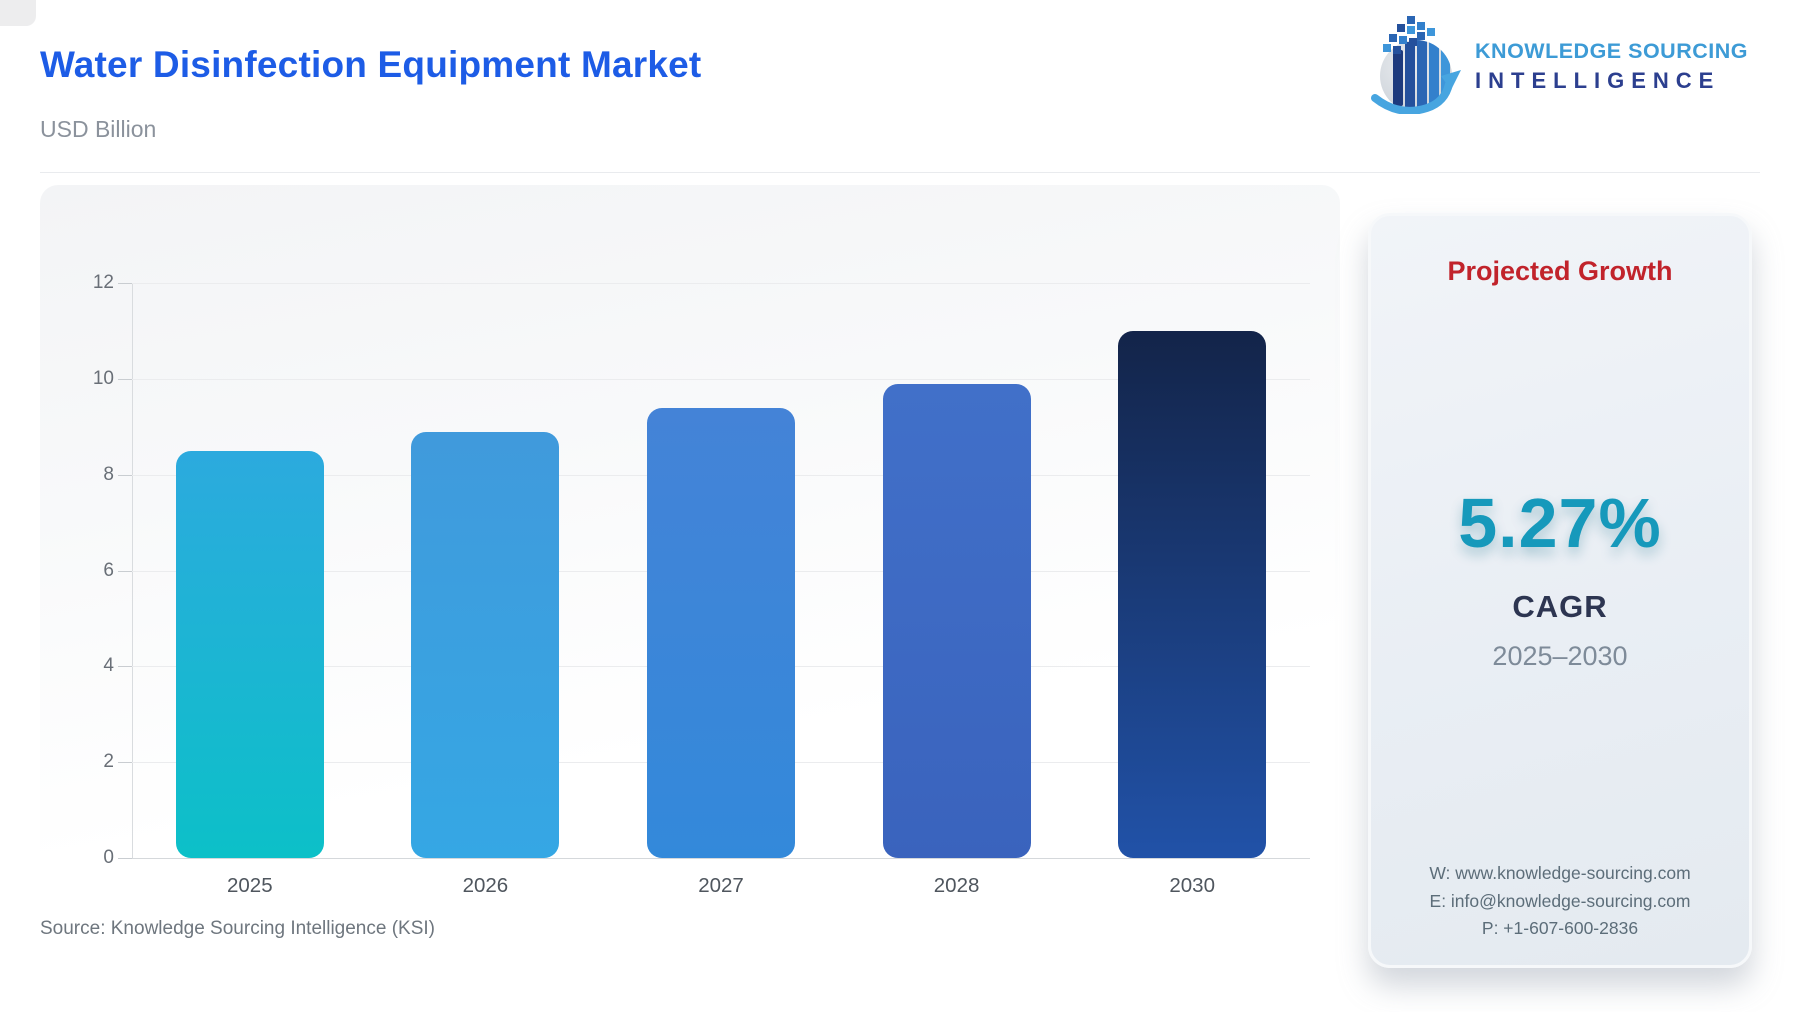 Image resolution: width=1800 pixels, height=1012 pixels. What do you see at coordinates (1560, 606) in the screenshot?
I see `cagr-label: CAGR` at bounding box center [1560, 606].